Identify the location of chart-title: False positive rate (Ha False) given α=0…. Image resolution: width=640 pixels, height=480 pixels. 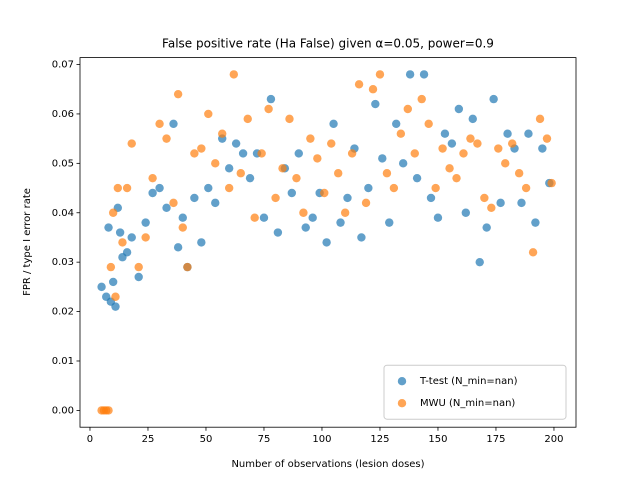
(328, 44).